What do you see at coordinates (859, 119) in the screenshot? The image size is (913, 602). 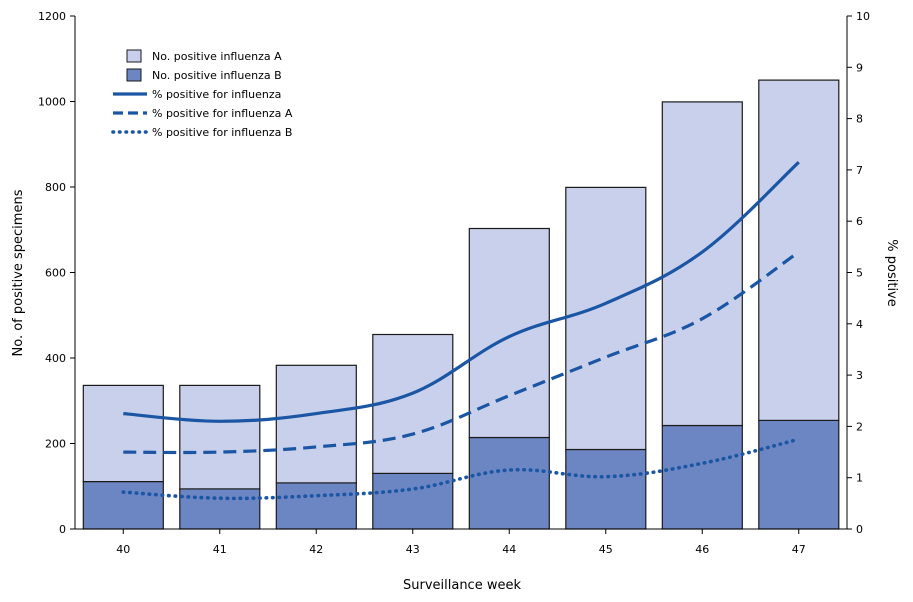 I see `y2-tick-label: 8` at bounding box center [859, 119].